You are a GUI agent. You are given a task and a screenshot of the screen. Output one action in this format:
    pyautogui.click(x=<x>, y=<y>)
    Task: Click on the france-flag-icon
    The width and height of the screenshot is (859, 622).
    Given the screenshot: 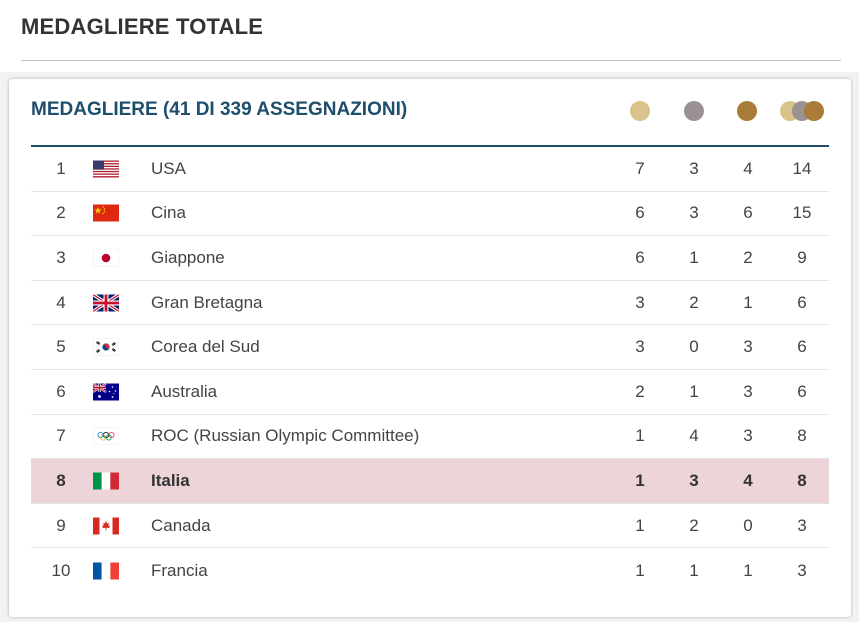 What is the action you would take?
    pyautogui.click(x=106, y=571)
    